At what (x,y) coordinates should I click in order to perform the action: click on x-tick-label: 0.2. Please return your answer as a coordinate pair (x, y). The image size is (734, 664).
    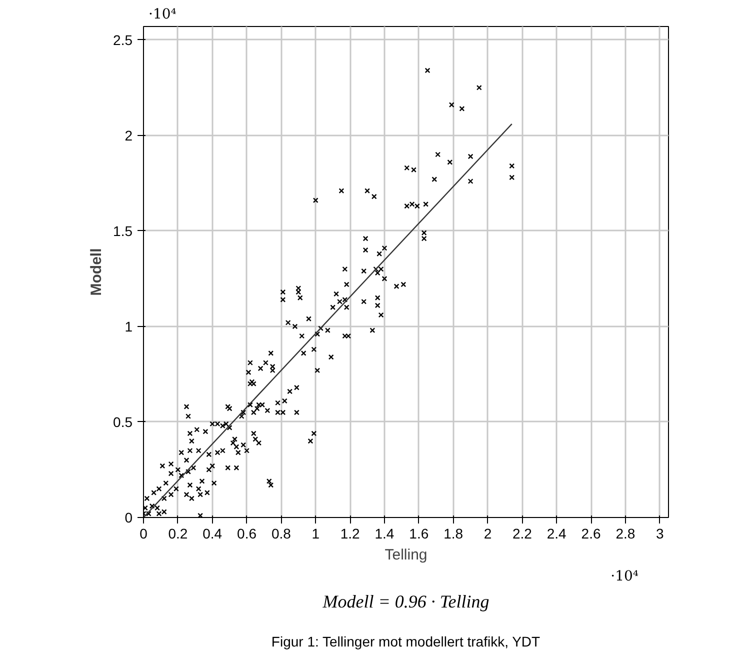
    Looking at the image, I should click on (178, 534).